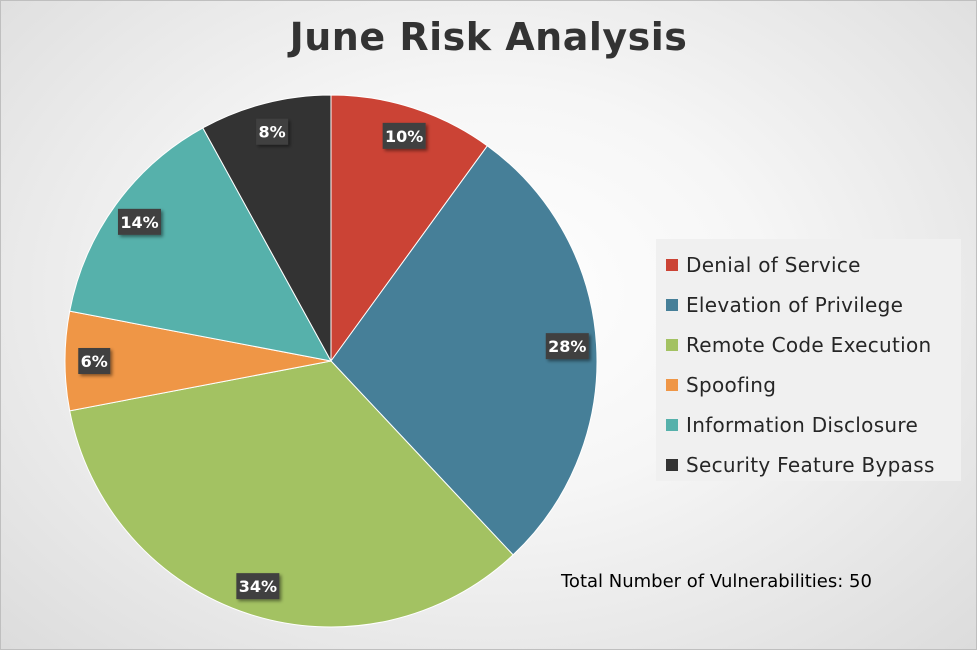 The width and height of the screenshot is (977, 650). I want to click on data-label-security-feature-bypass: 8%, so click(272, 131).